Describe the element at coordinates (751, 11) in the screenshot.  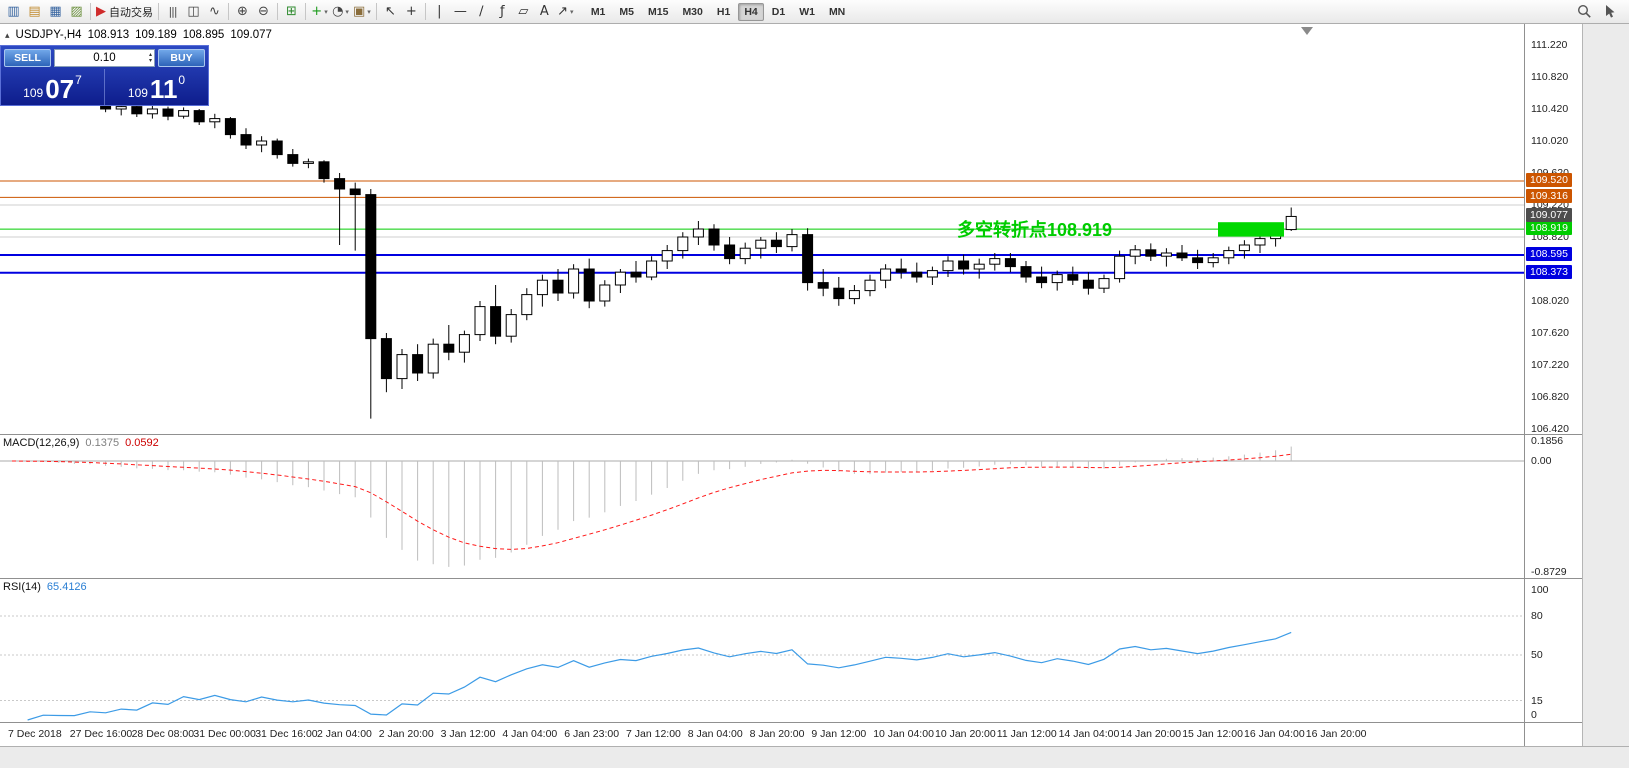
I see `timeframe-h4: H4` at that location.